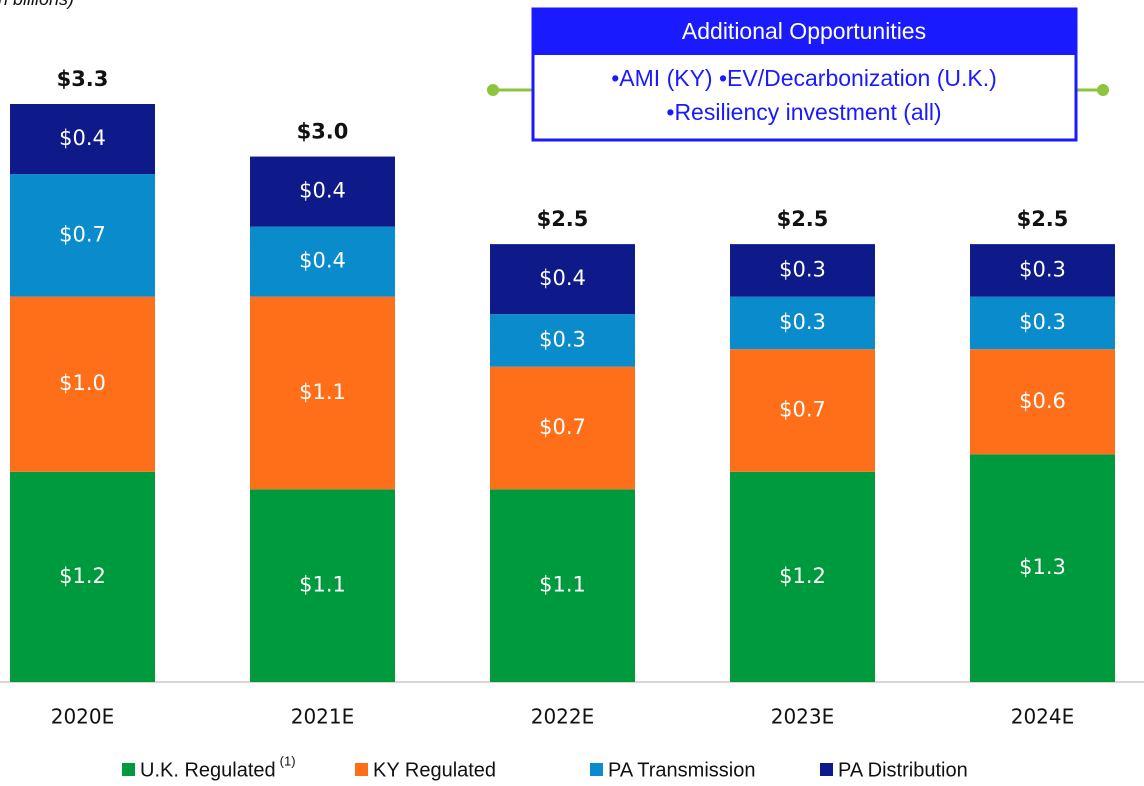 This screenshot has width=1144, height=786. I want to click on subtitle: (in billions), so click(37, 4).